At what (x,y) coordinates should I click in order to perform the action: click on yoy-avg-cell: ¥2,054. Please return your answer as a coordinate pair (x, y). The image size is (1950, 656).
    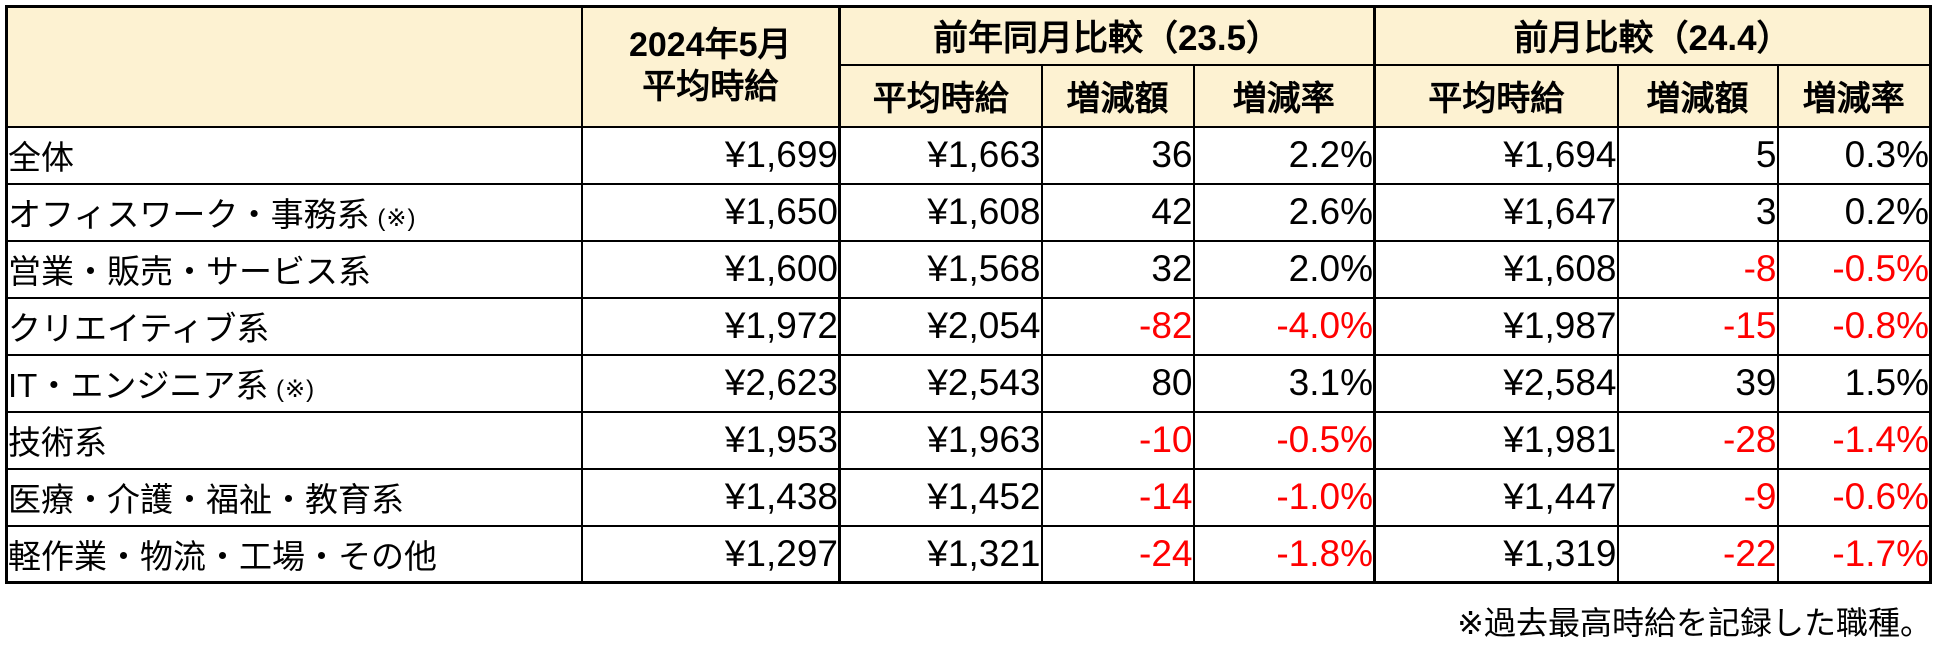
    Looking at the image, I should click on (940, 326).